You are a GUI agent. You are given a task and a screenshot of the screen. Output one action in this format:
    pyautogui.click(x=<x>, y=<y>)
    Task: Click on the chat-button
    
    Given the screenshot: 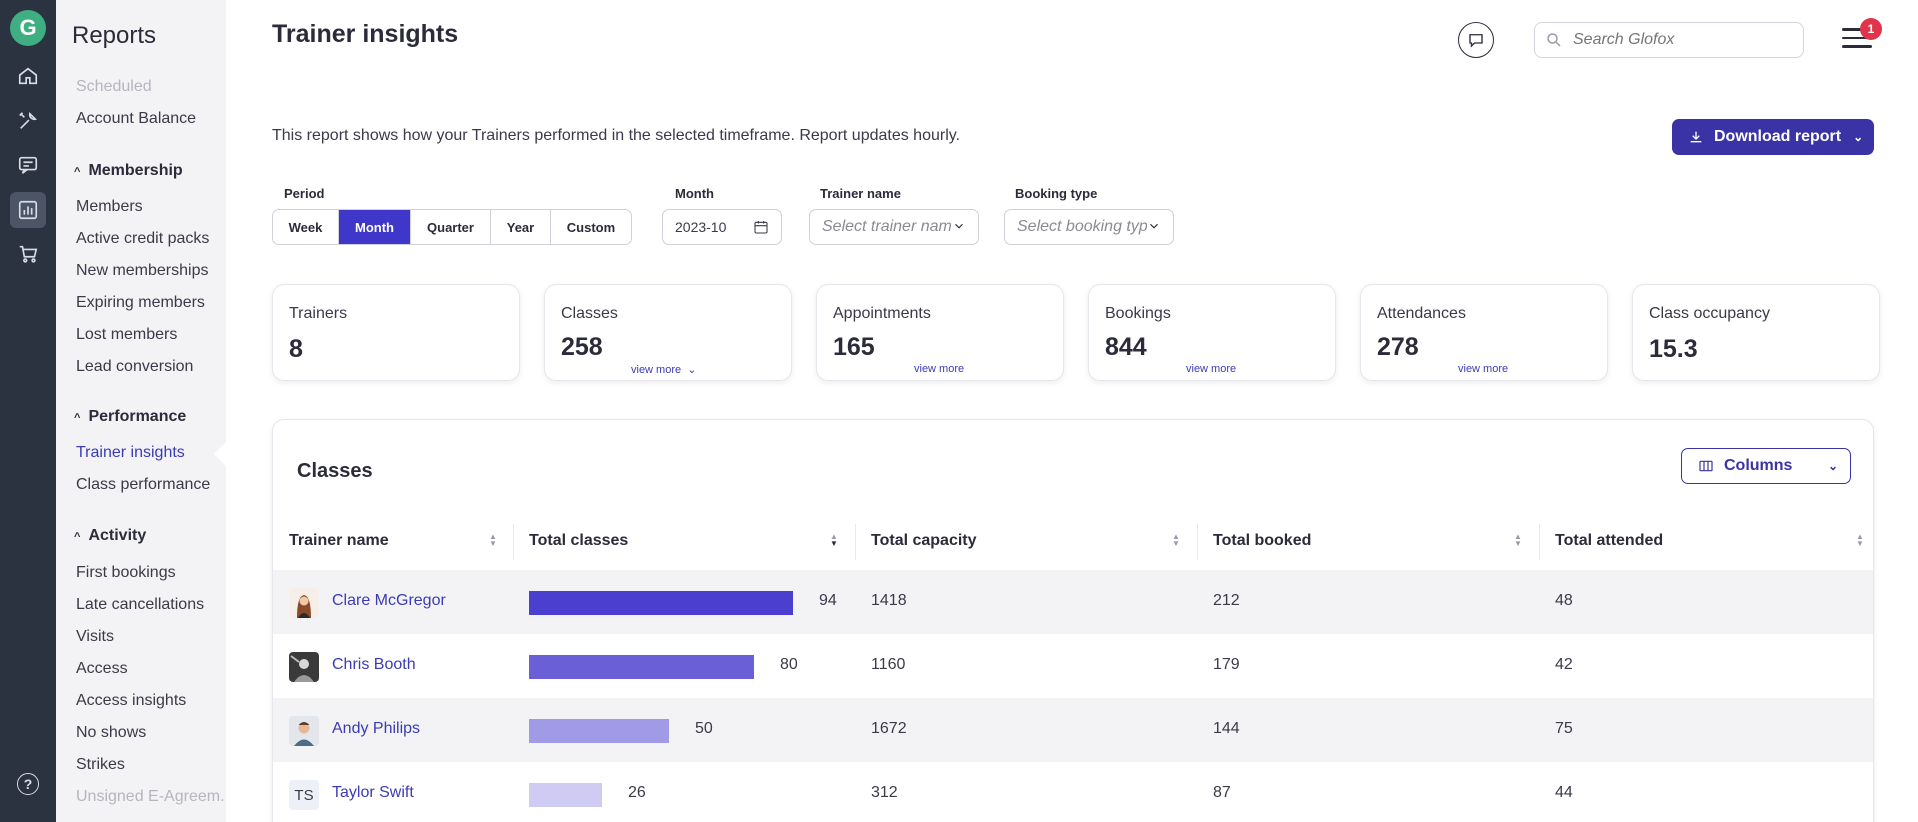 What is the action you would take?
    pyautogui.click(x=1476, y=40)
    